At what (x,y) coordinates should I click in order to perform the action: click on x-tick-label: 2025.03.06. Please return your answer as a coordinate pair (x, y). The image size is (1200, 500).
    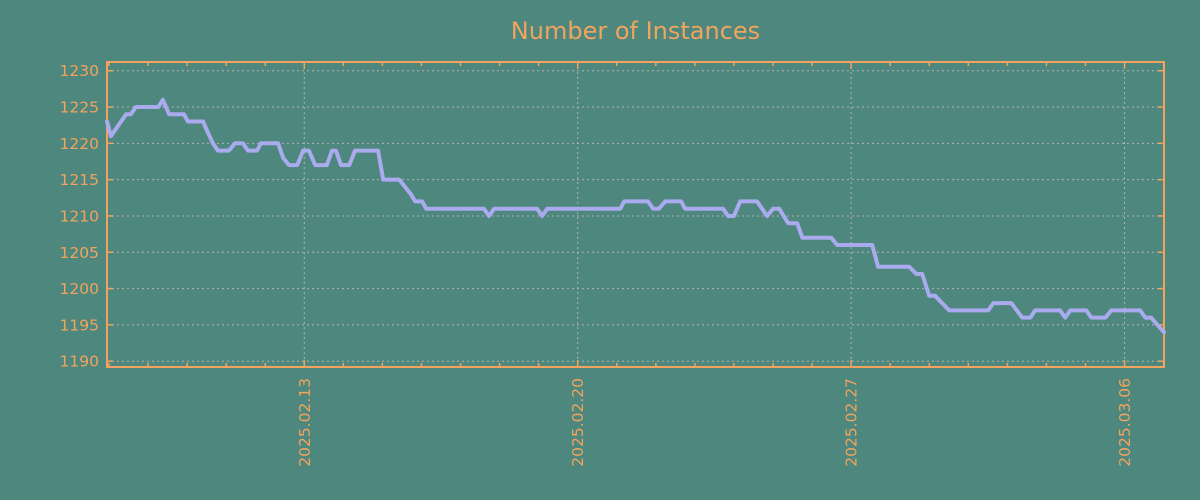
    Looking at the image, I should click on (1125, 422).